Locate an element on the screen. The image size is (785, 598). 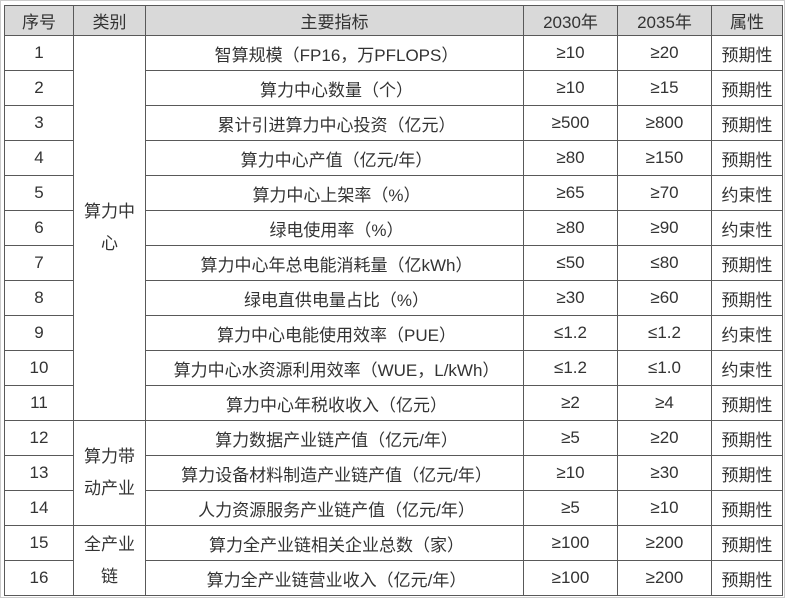
target-2035-cell: ≥150 is located at coordinates (664, 158).